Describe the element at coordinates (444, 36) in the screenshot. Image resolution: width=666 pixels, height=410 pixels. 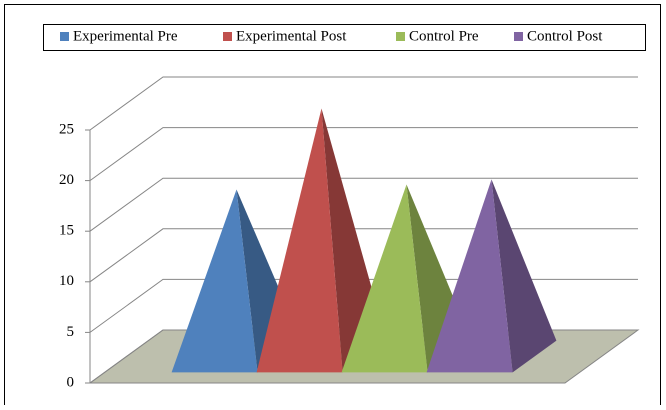
I see `legend-label: Control Pre` at that location.